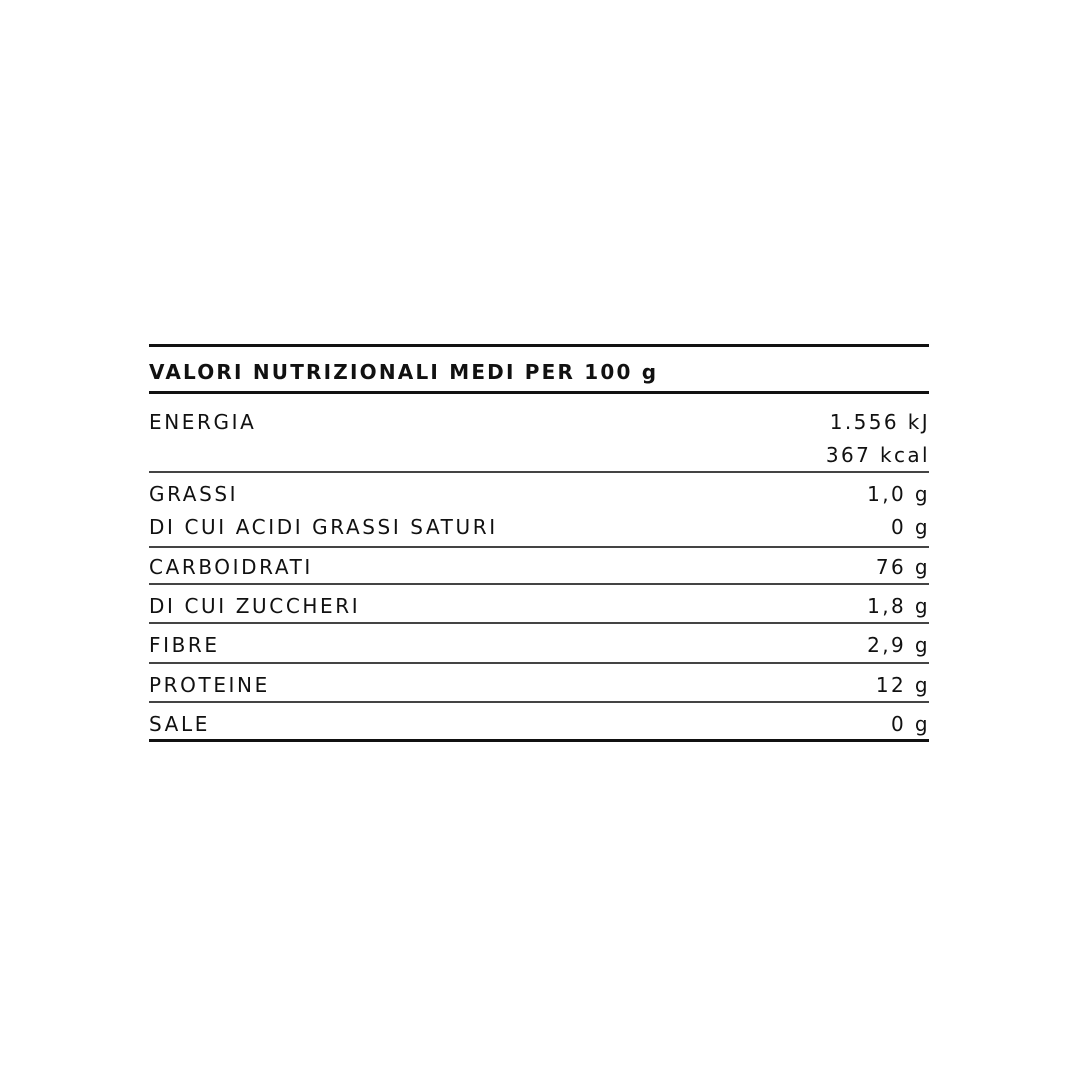  Describe the element at coordinates (255, 606) in the screenshot. I see `row-sugars-label: DI CUI ZUCCHERI` at that location.